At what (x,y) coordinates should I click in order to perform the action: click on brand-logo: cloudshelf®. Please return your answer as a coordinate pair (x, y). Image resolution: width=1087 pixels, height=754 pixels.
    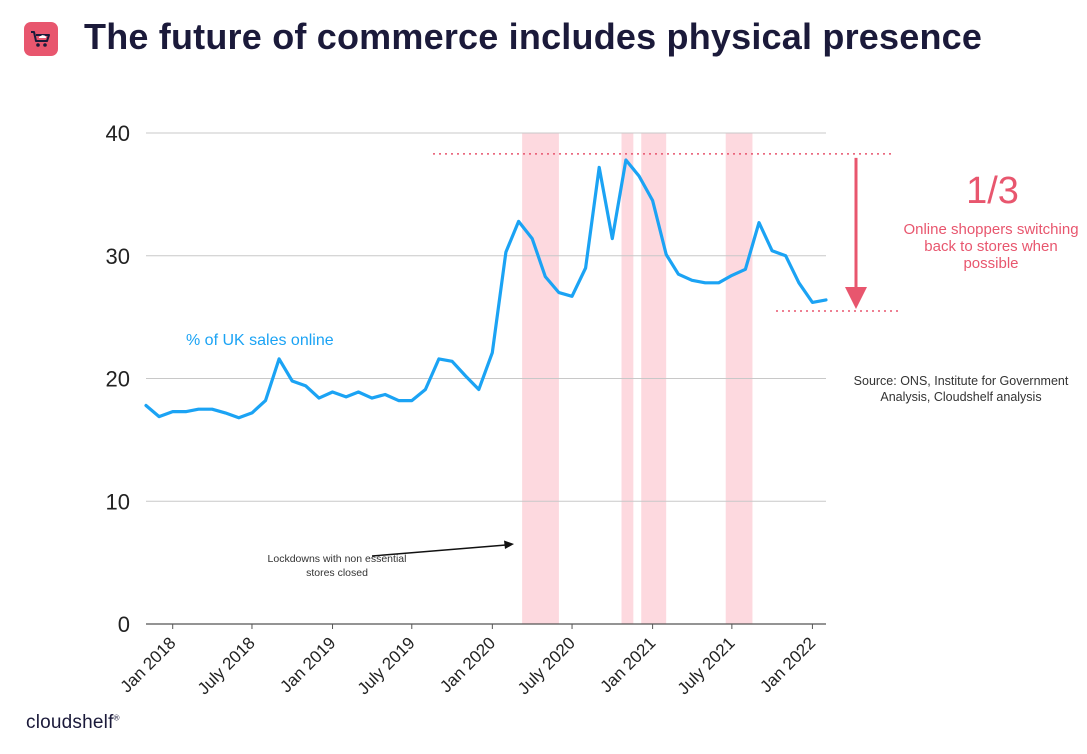
    Looking at the image, I should click on (73, 723).